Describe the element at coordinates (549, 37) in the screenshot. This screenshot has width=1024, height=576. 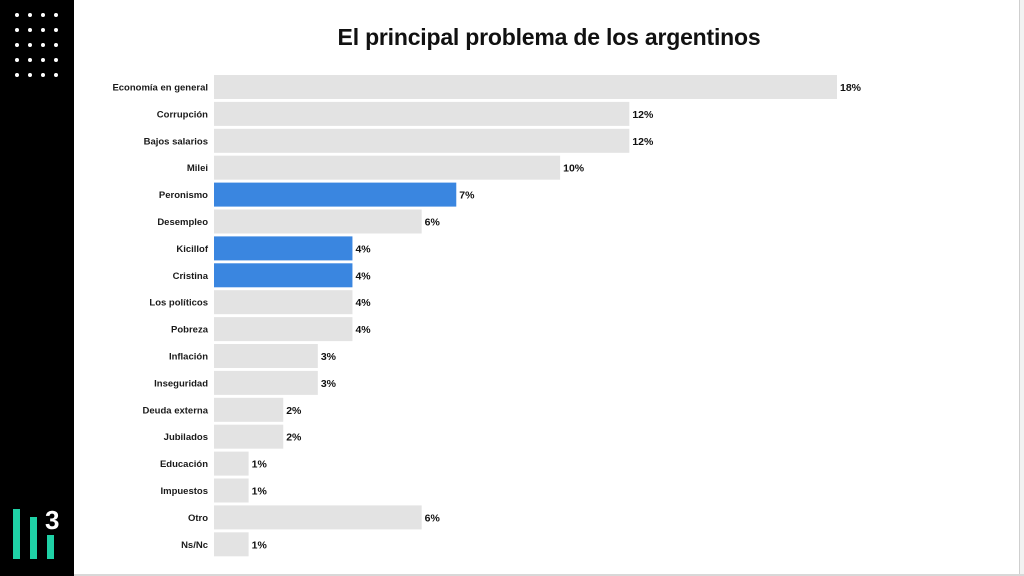
I see `chart-title: El principal problema de los argentinos` at that location.